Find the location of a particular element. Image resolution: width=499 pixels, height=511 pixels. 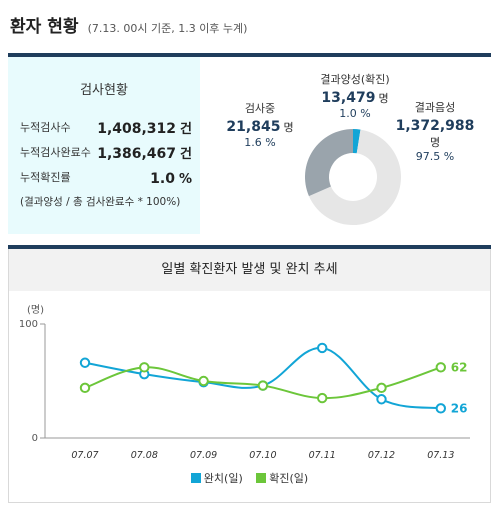

trend-accent-bar is located at coordinates (249, 247).